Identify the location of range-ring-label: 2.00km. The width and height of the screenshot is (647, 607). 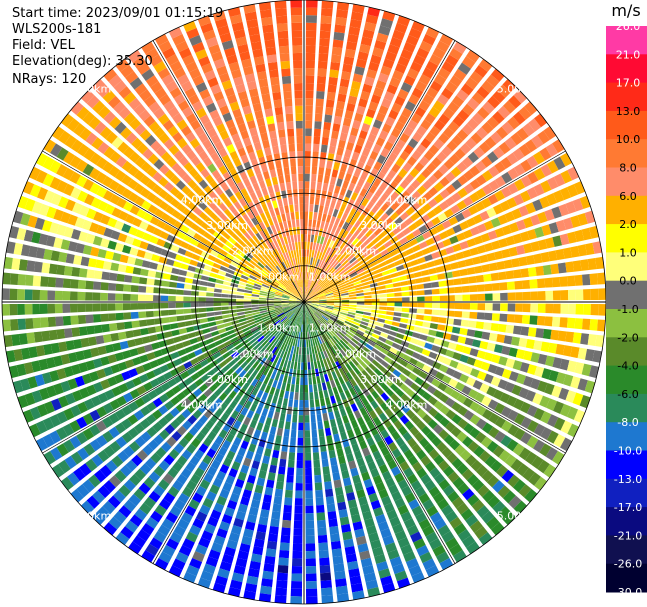
(355, 251).